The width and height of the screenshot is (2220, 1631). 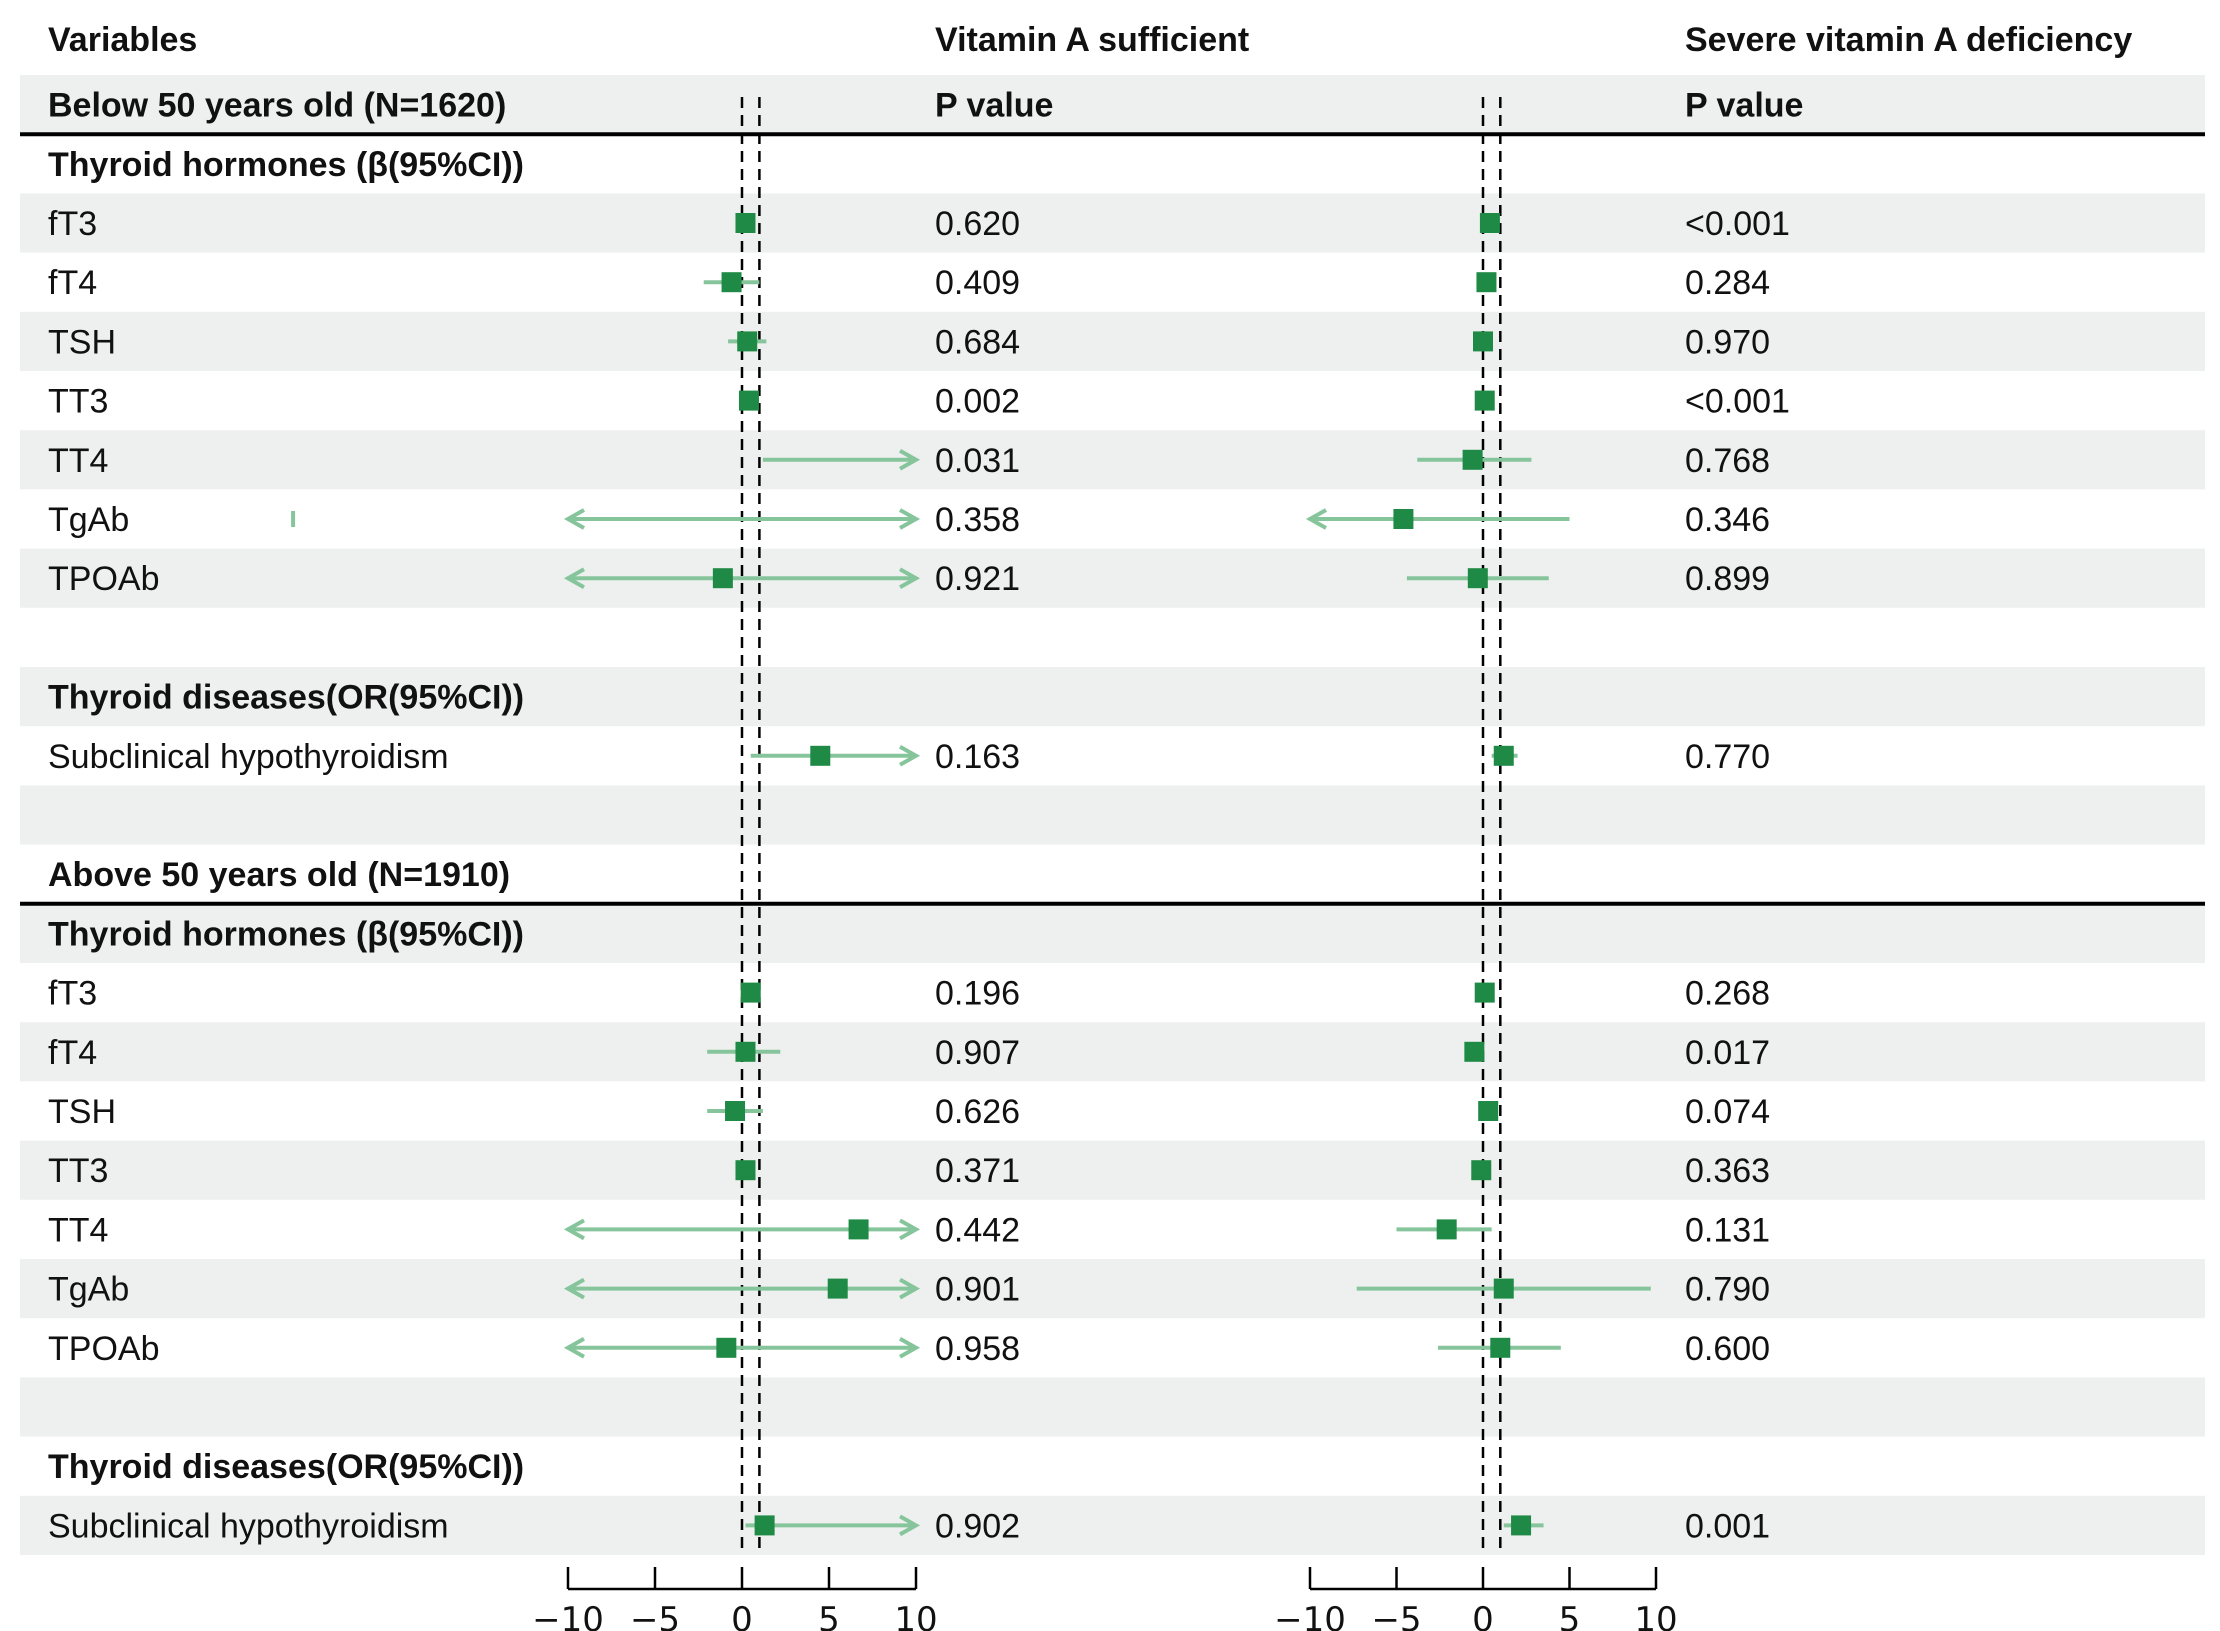 I want to click on p-value-1: 0.002, so click(x=977, y=402).